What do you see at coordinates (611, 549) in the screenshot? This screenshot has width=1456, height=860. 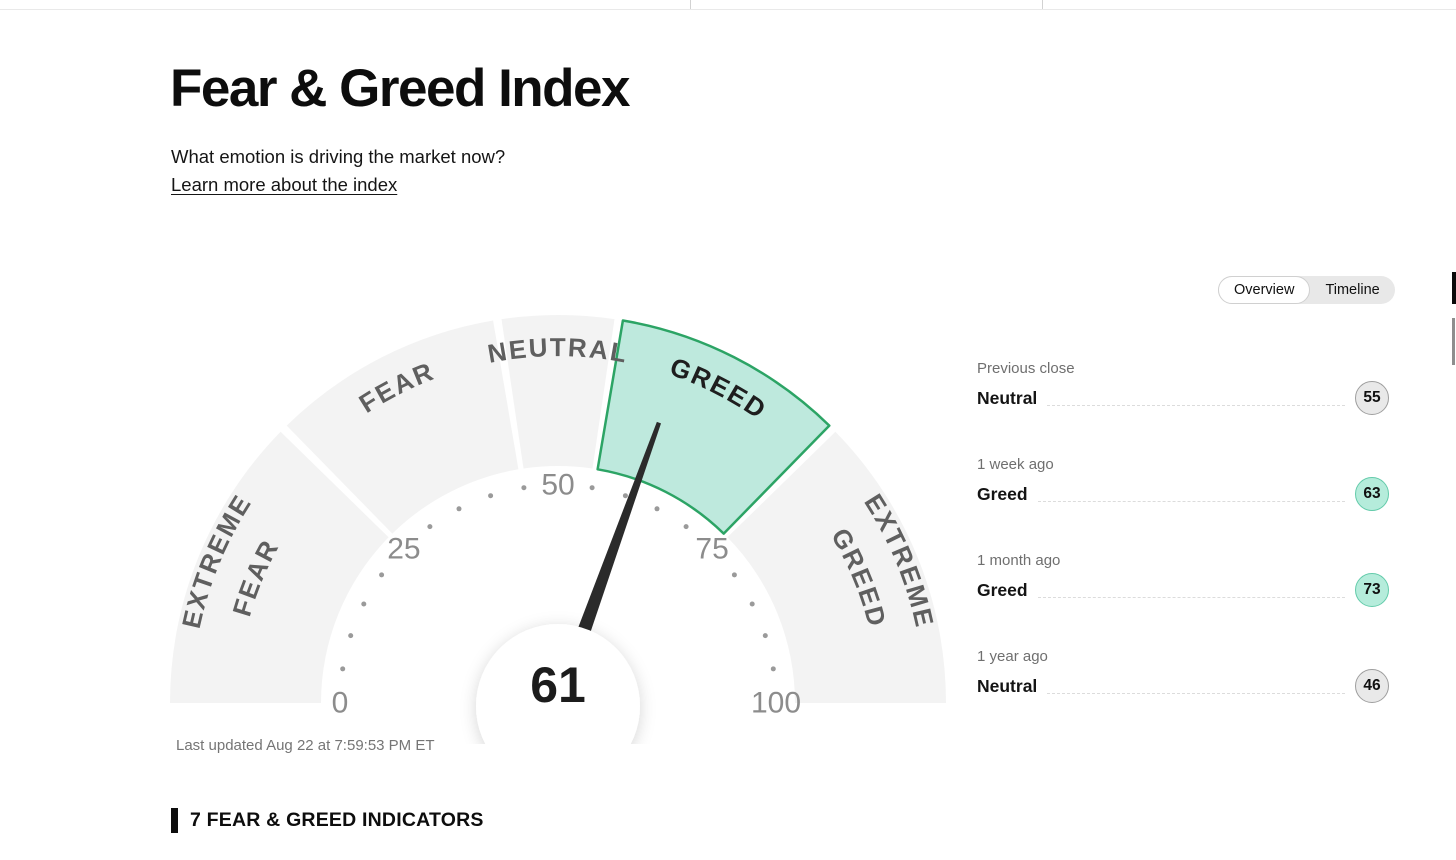 I see `gauge-needle` at bounding box center [611, 549].